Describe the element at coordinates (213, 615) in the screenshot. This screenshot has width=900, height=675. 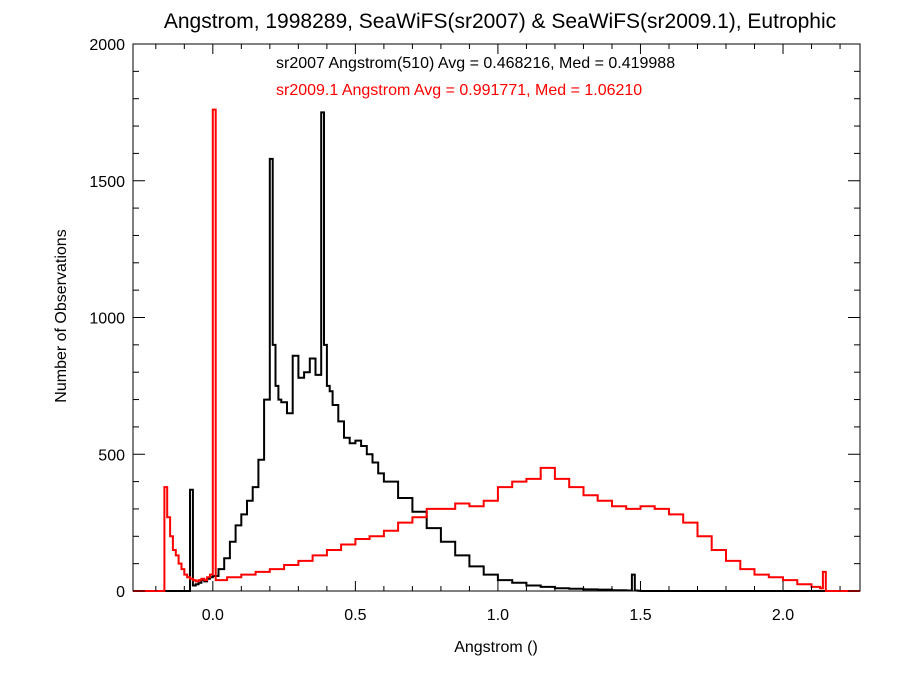
I see `x-tick-label: 0.0` at that location.